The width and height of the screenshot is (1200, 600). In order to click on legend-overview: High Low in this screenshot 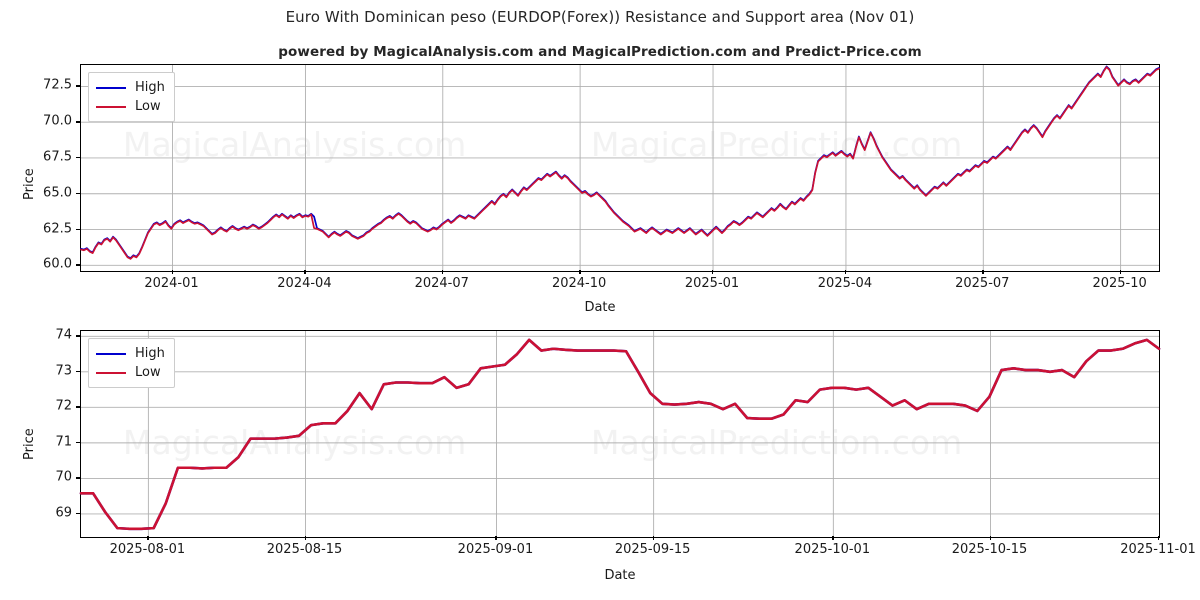, I will do `click(131, 97)`.